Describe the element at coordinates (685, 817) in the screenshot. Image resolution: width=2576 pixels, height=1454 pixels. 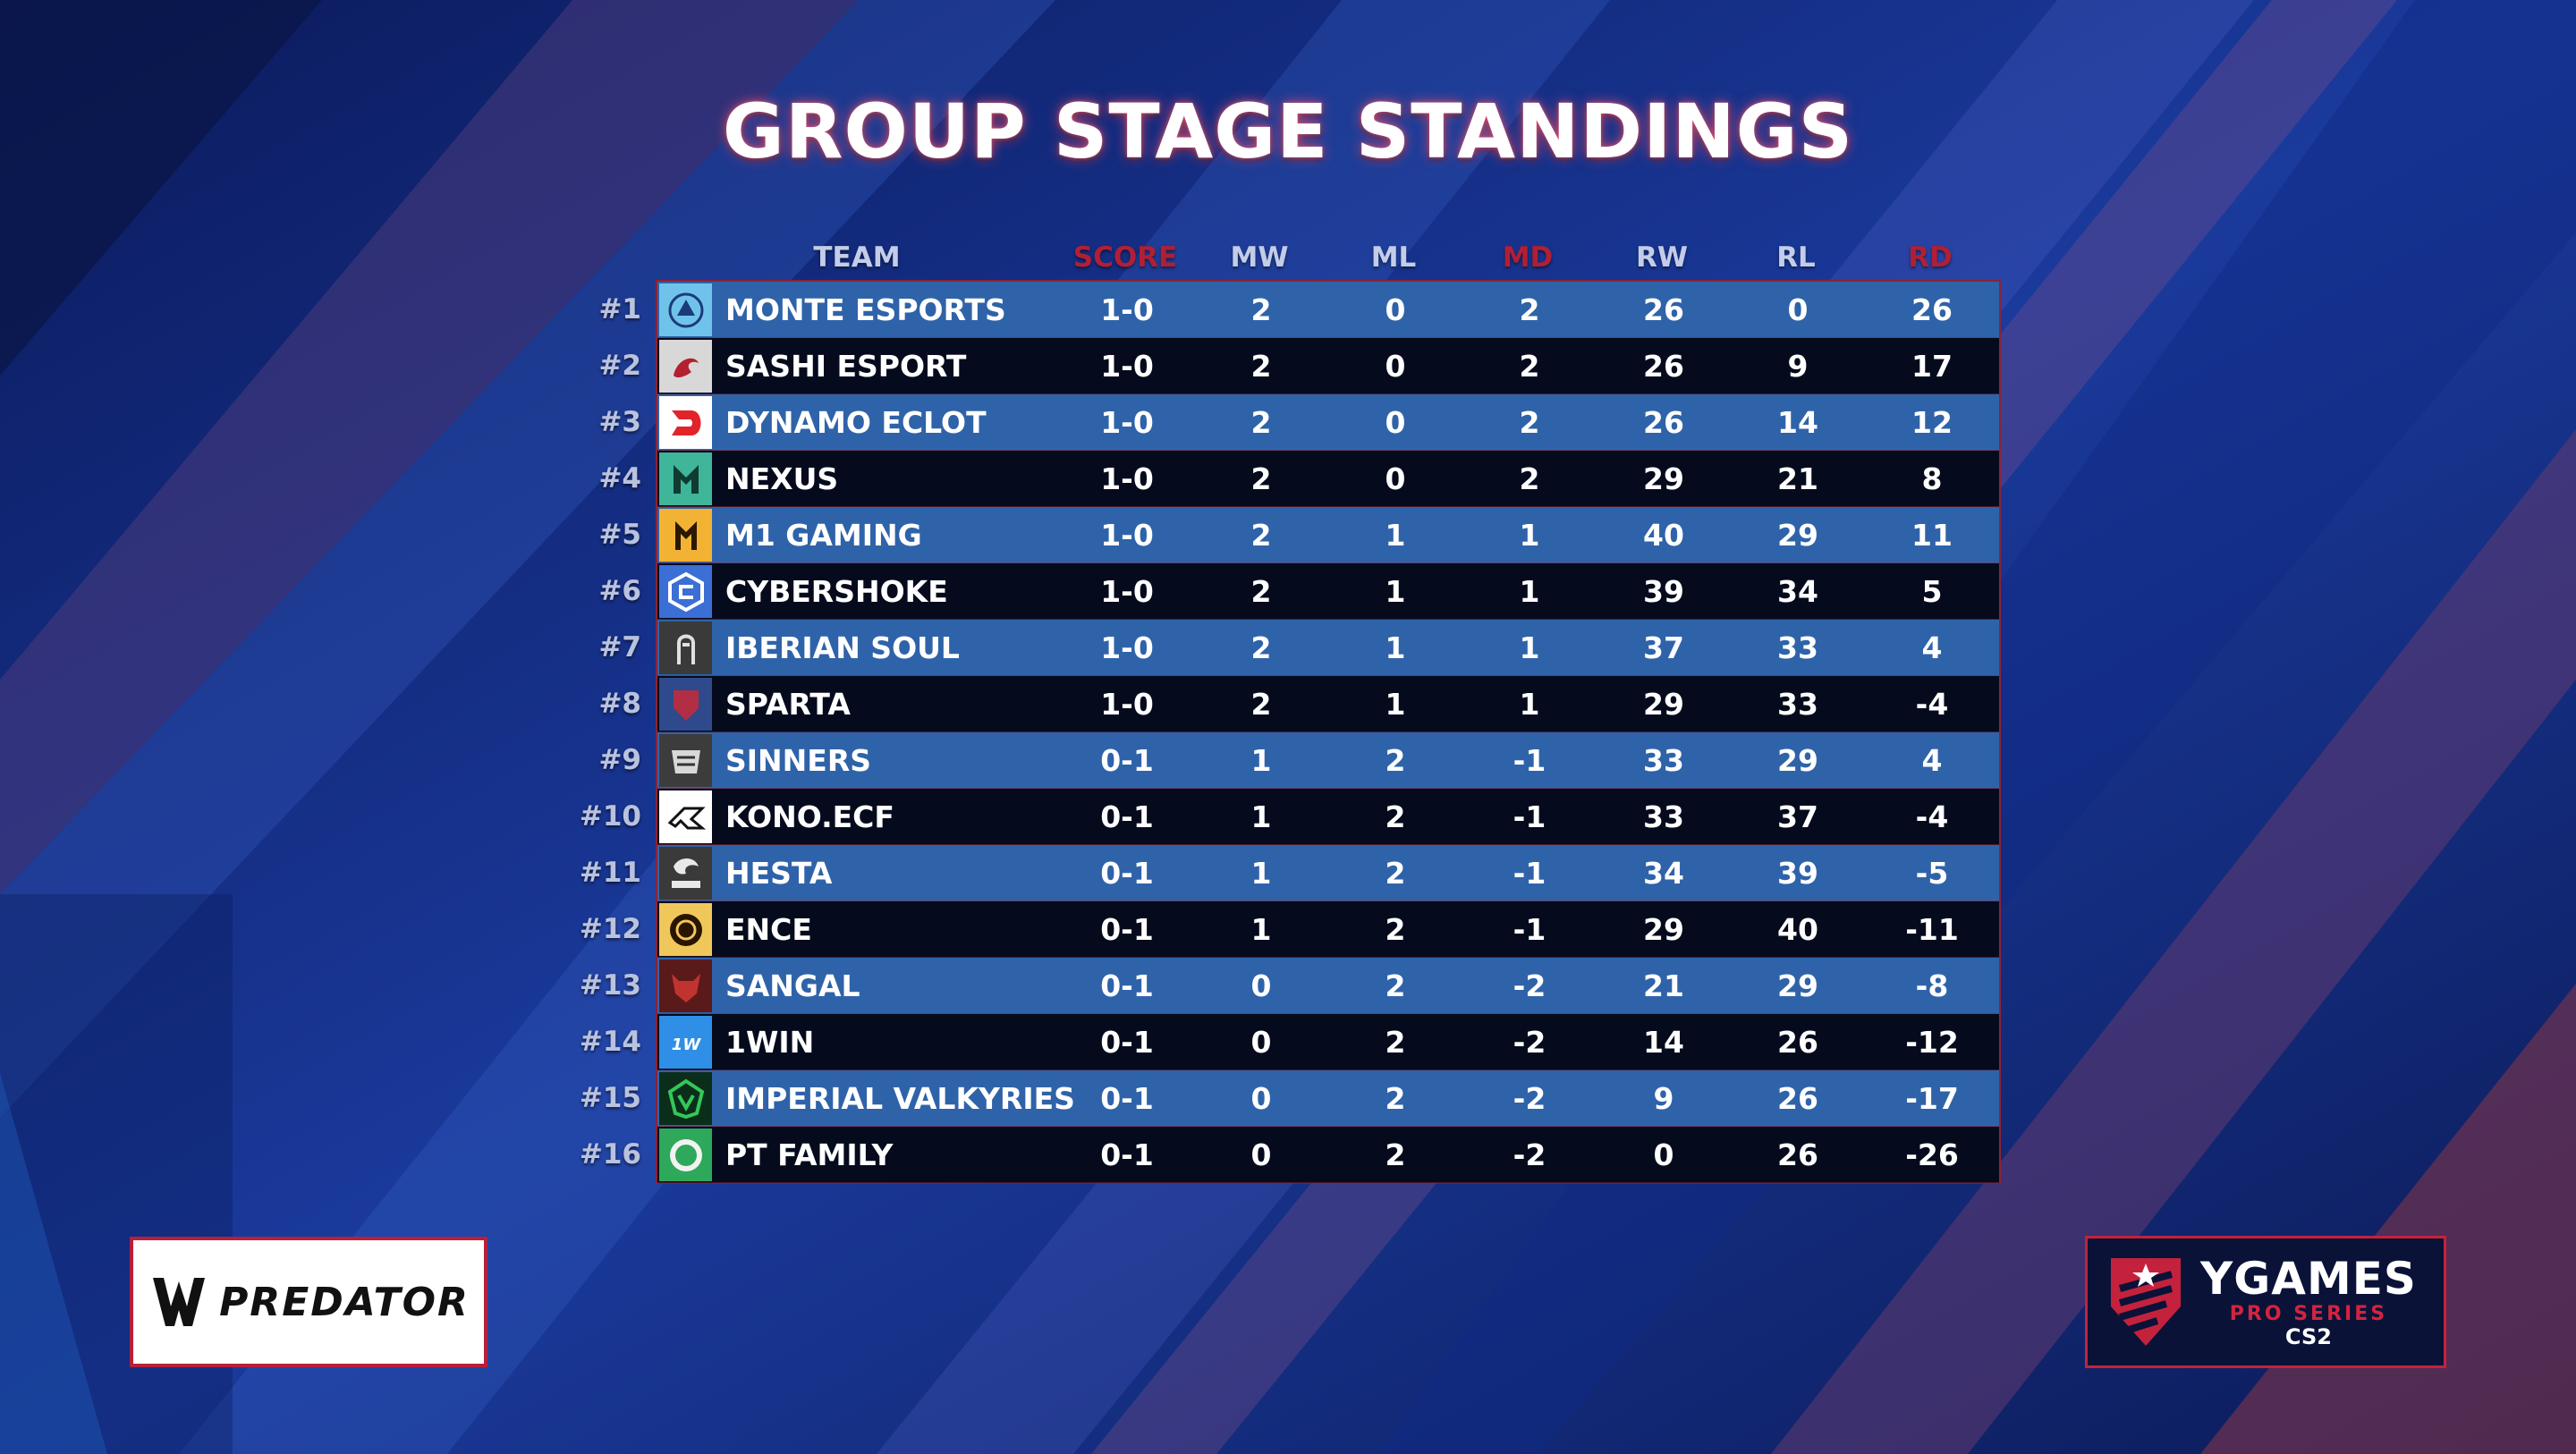
I see `kono-logo-icon` at that location.